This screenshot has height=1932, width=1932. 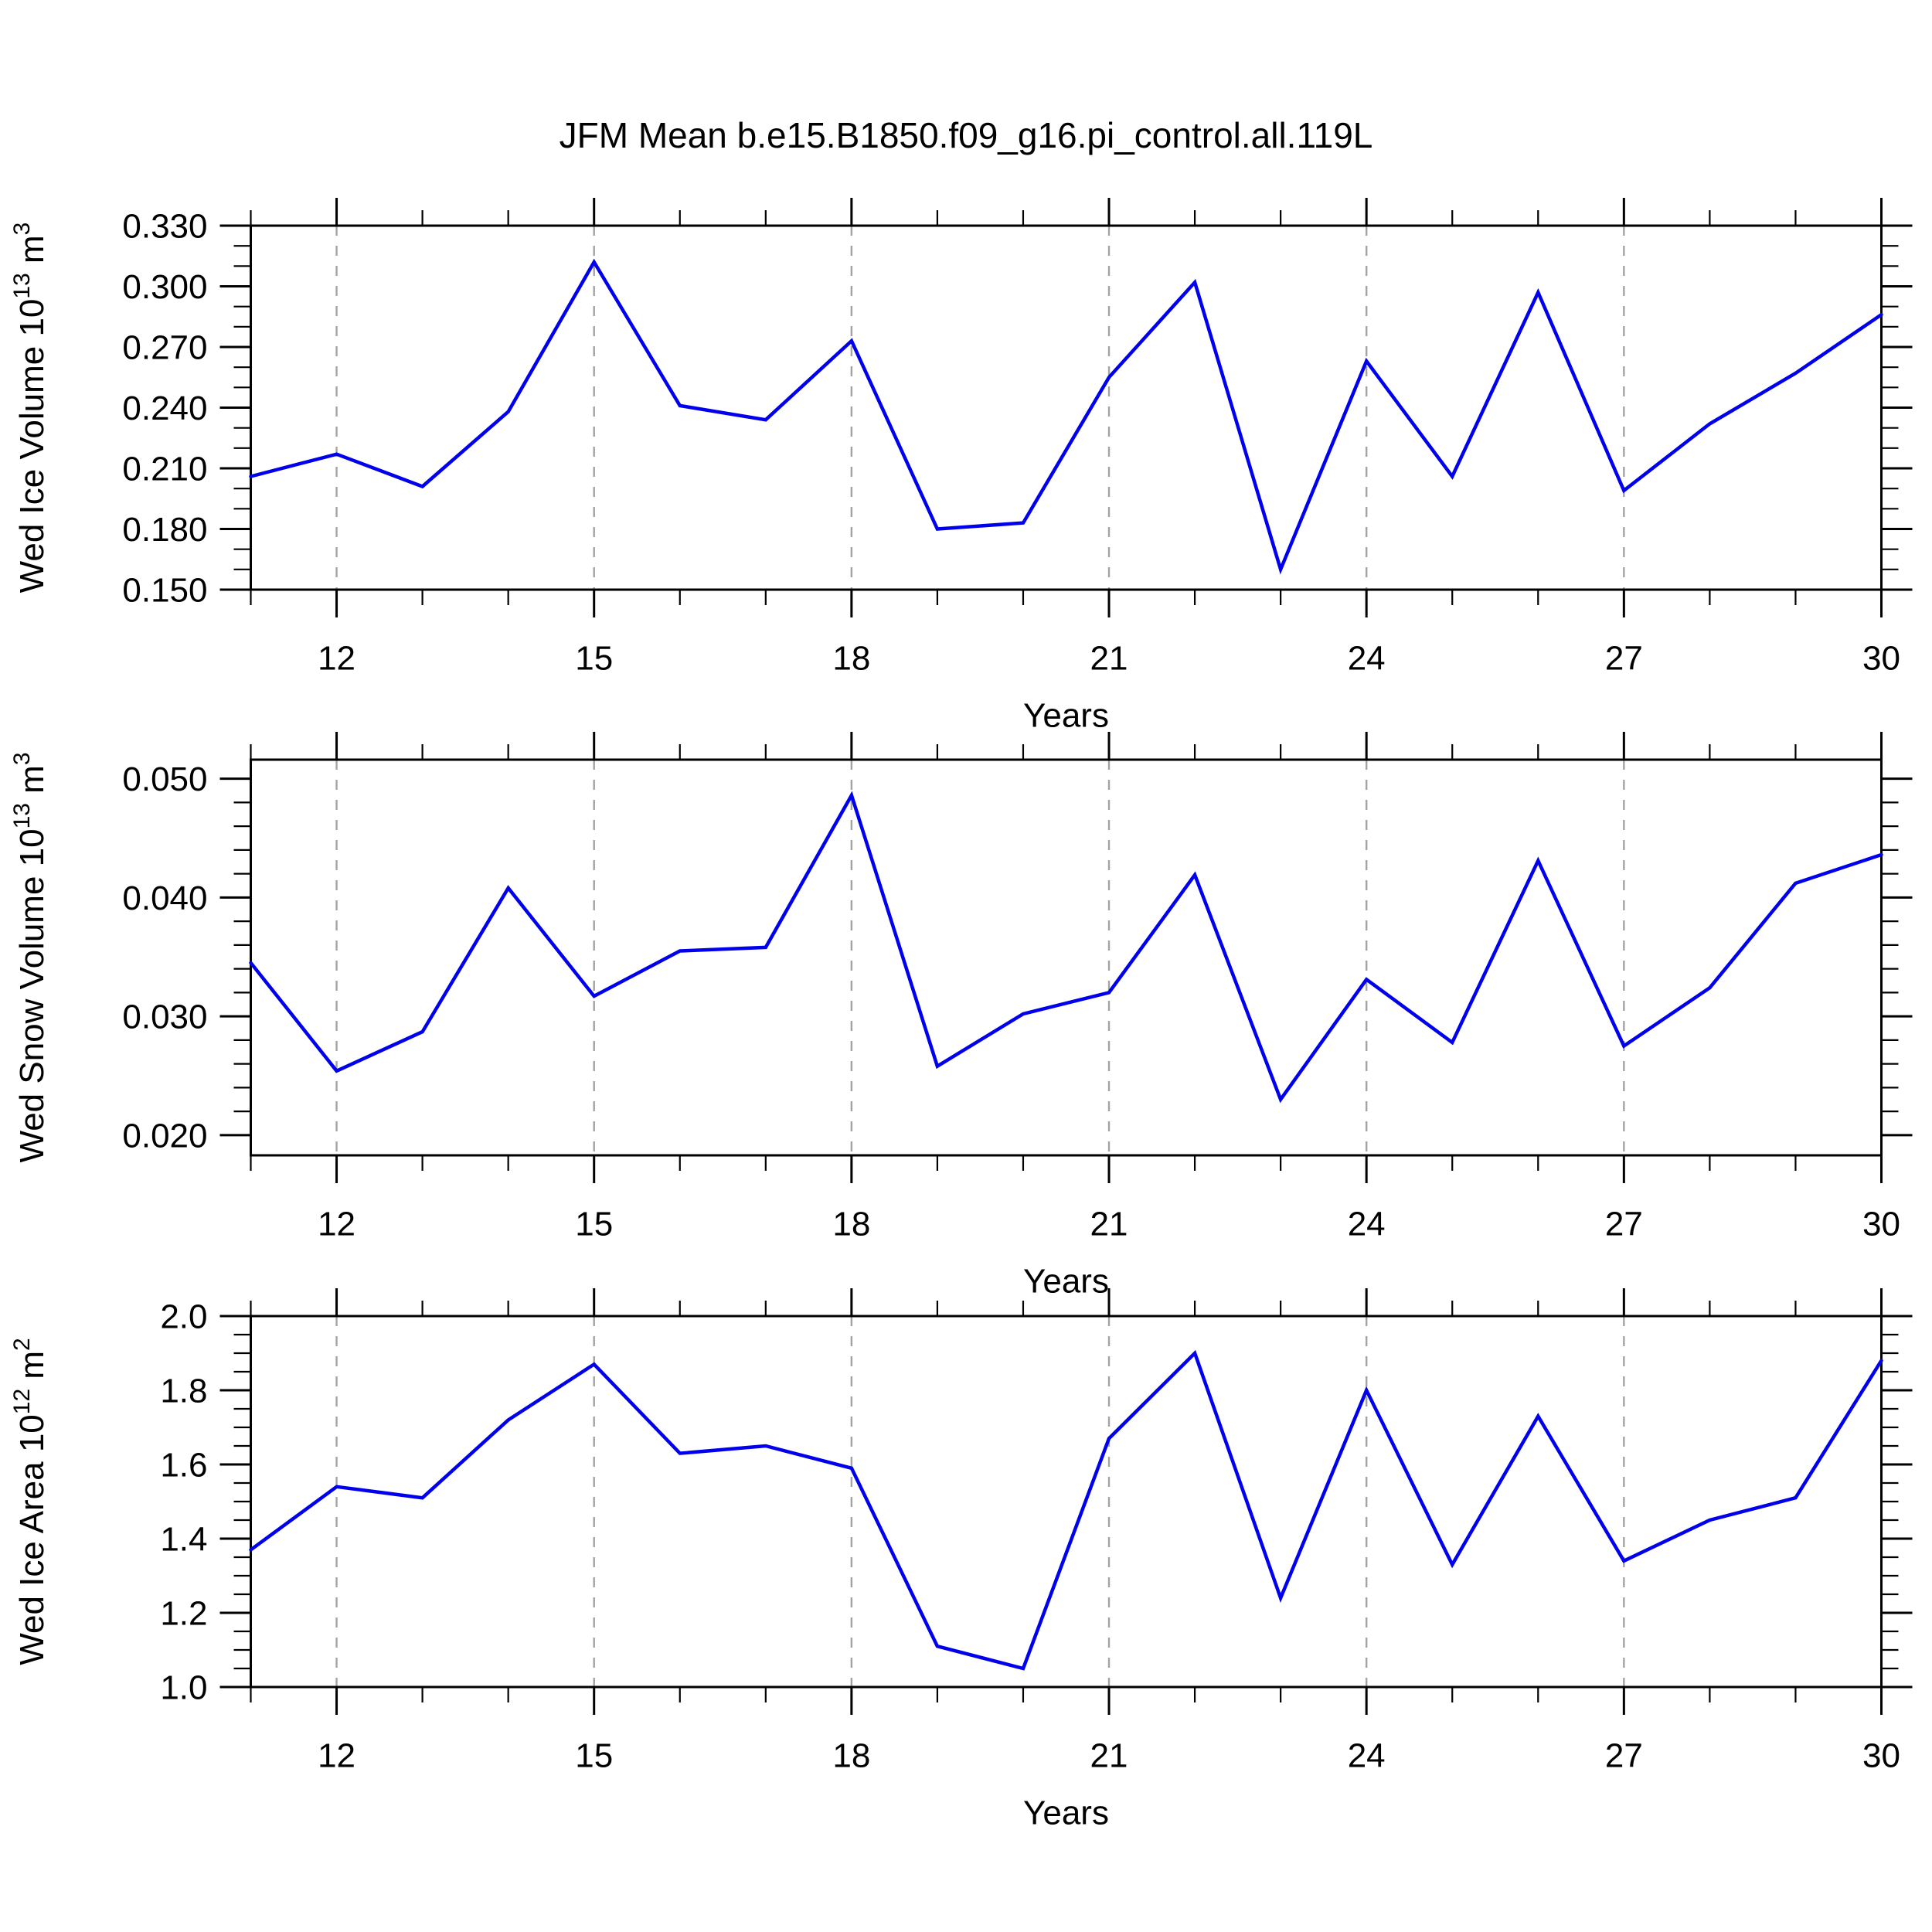 I want to click on y-tick-label: 1.4, so click(x=184, y=1539).